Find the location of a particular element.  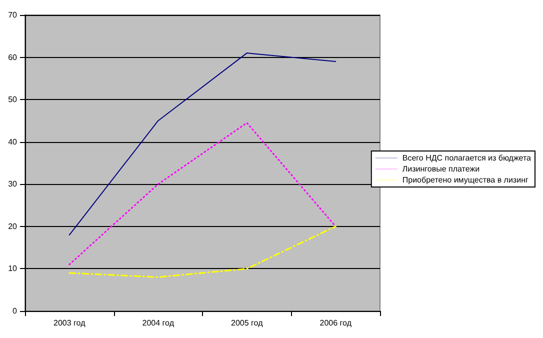

y-tick-label: 30 is located at coordinates (13, 184).